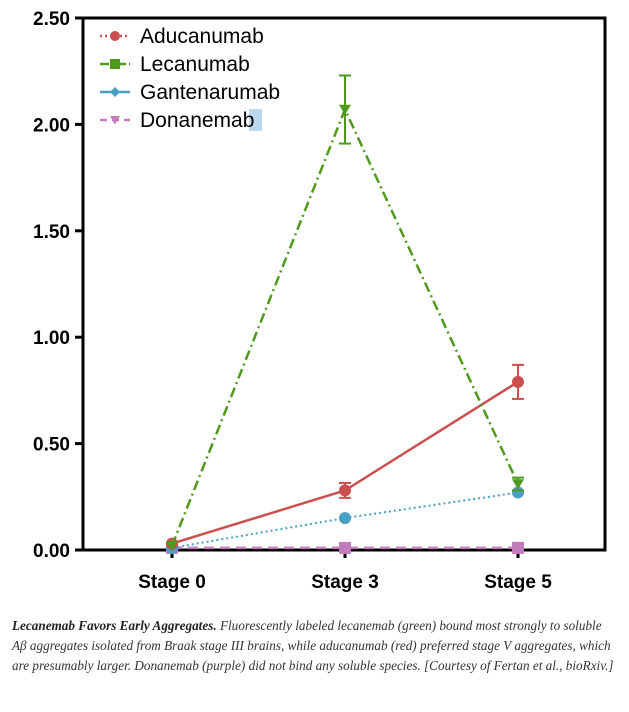 The height and width of the screenshot is (712, 629). What do you see at coordinates (518, 582) in the screenshot?
I see `x-tick-label: Stage 5` at bounding box center [518, 582].